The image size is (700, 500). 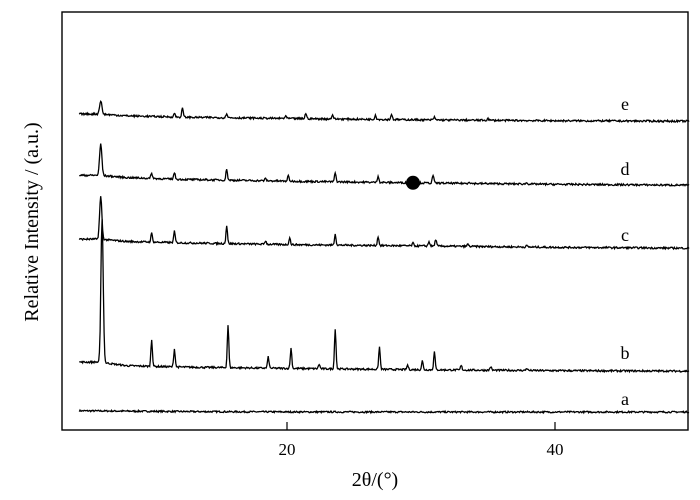 I want to click on series-line-c, so click(x=384, y=223).